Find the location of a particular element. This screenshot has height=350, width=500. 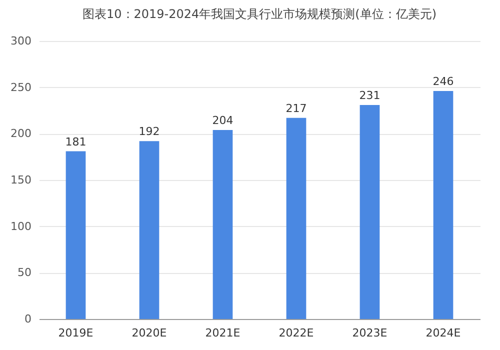

x-tick-label: 2024E is located at coordinates (443, 333).